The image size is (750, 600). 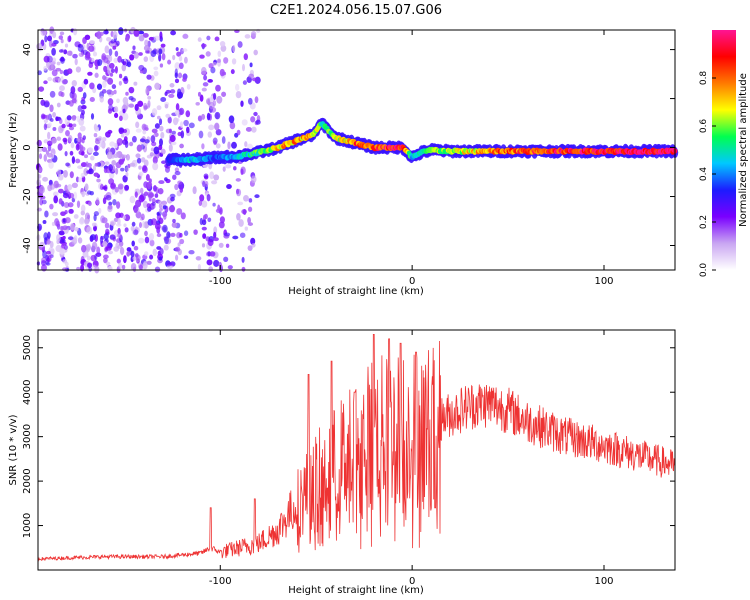 I want to click on figure-title: C2E1.2024.056.15.07.G06, so click(x=356, y=10).